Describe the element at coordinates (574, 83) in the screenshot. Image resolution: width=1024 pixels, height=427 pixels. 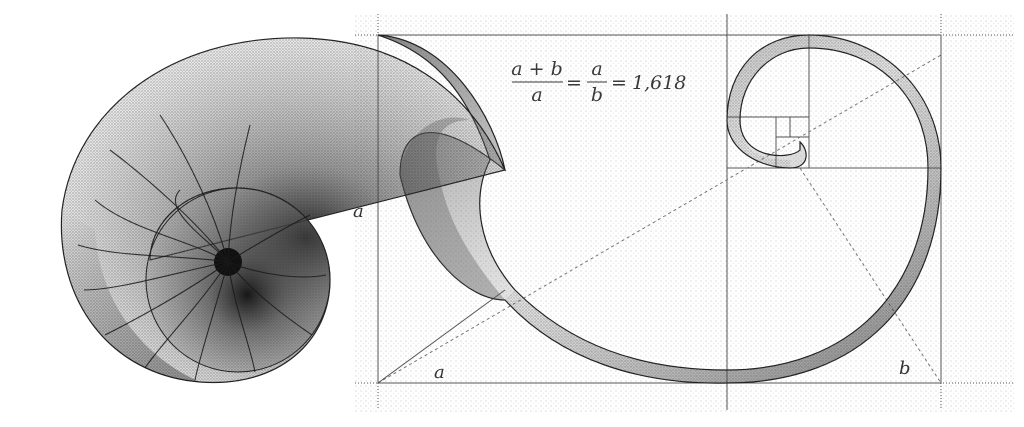
I see `formula-equals-1: =` at that location.